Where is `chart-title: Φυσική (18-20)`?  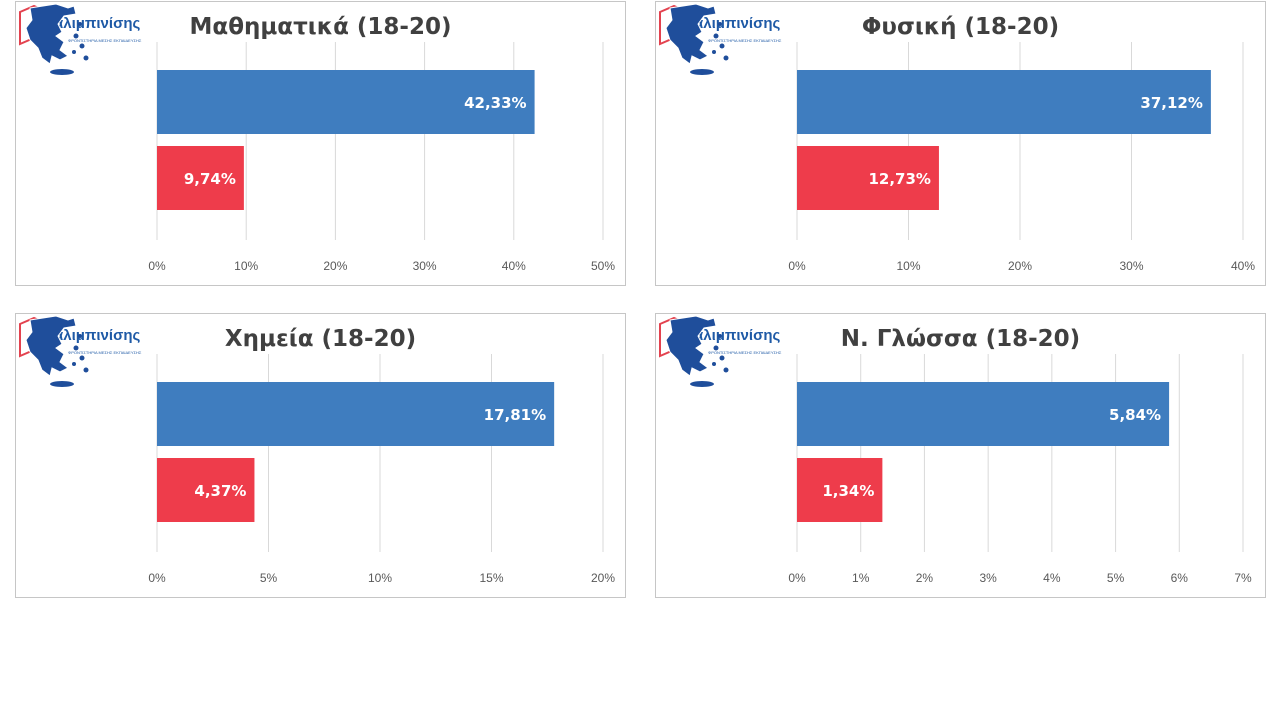 chart-title: Φυσική (18-20) is located at coordinates (960, 27).